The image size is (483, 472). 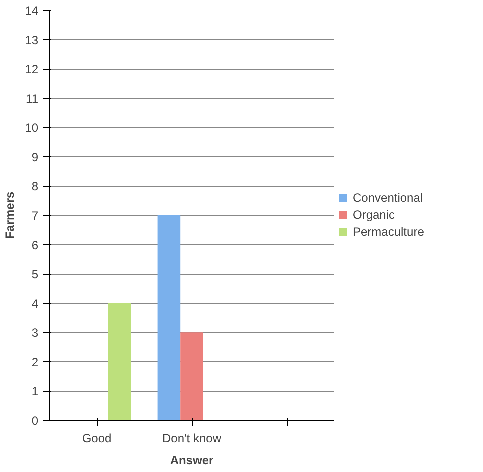 What do you see at coordinates (35, 187) in the screenshot?
I see `y-tick-label: 8` at bounding box center [35, 187].